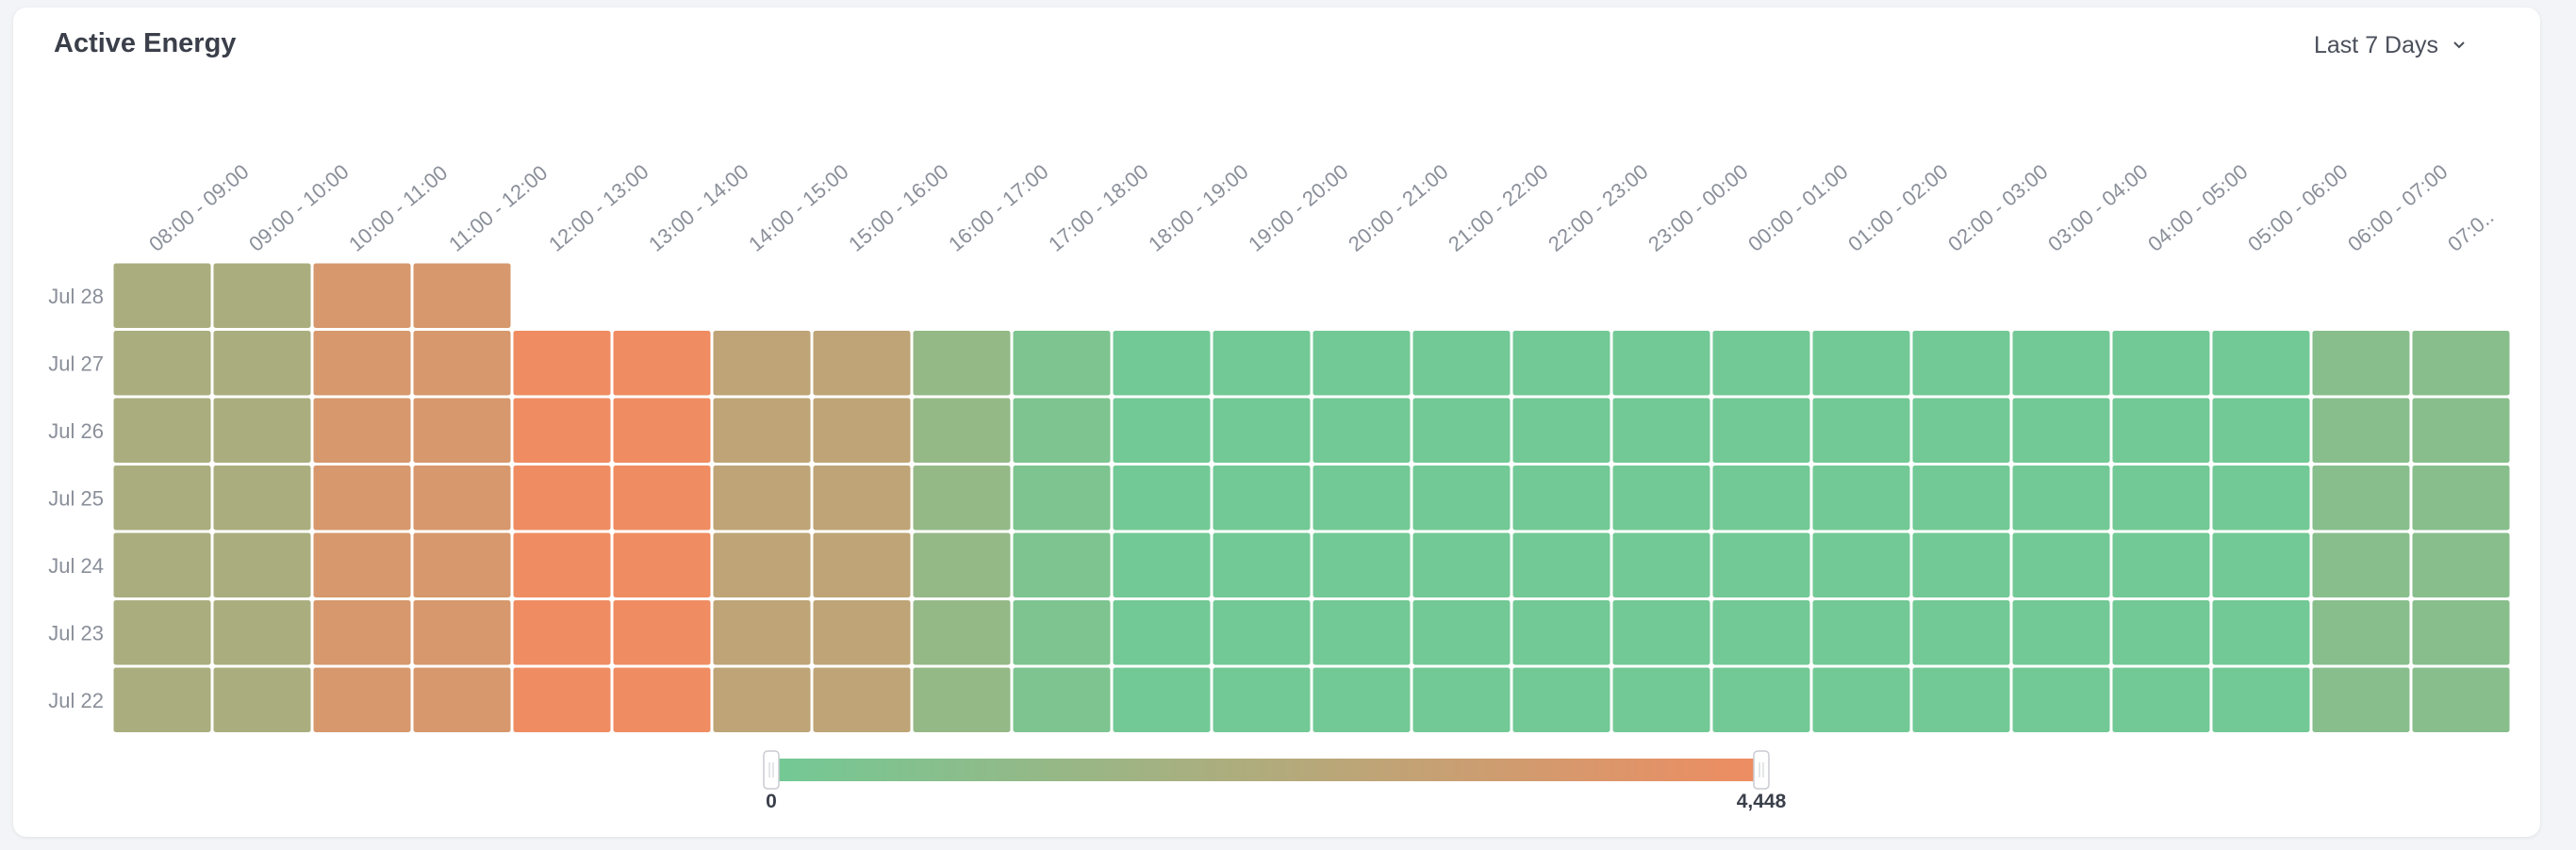 The image size is (2576, 850). What do you see at coordinates (771, 770) in the screenshot?
I see `legend-min-handle` at bounding box center [771, 770].